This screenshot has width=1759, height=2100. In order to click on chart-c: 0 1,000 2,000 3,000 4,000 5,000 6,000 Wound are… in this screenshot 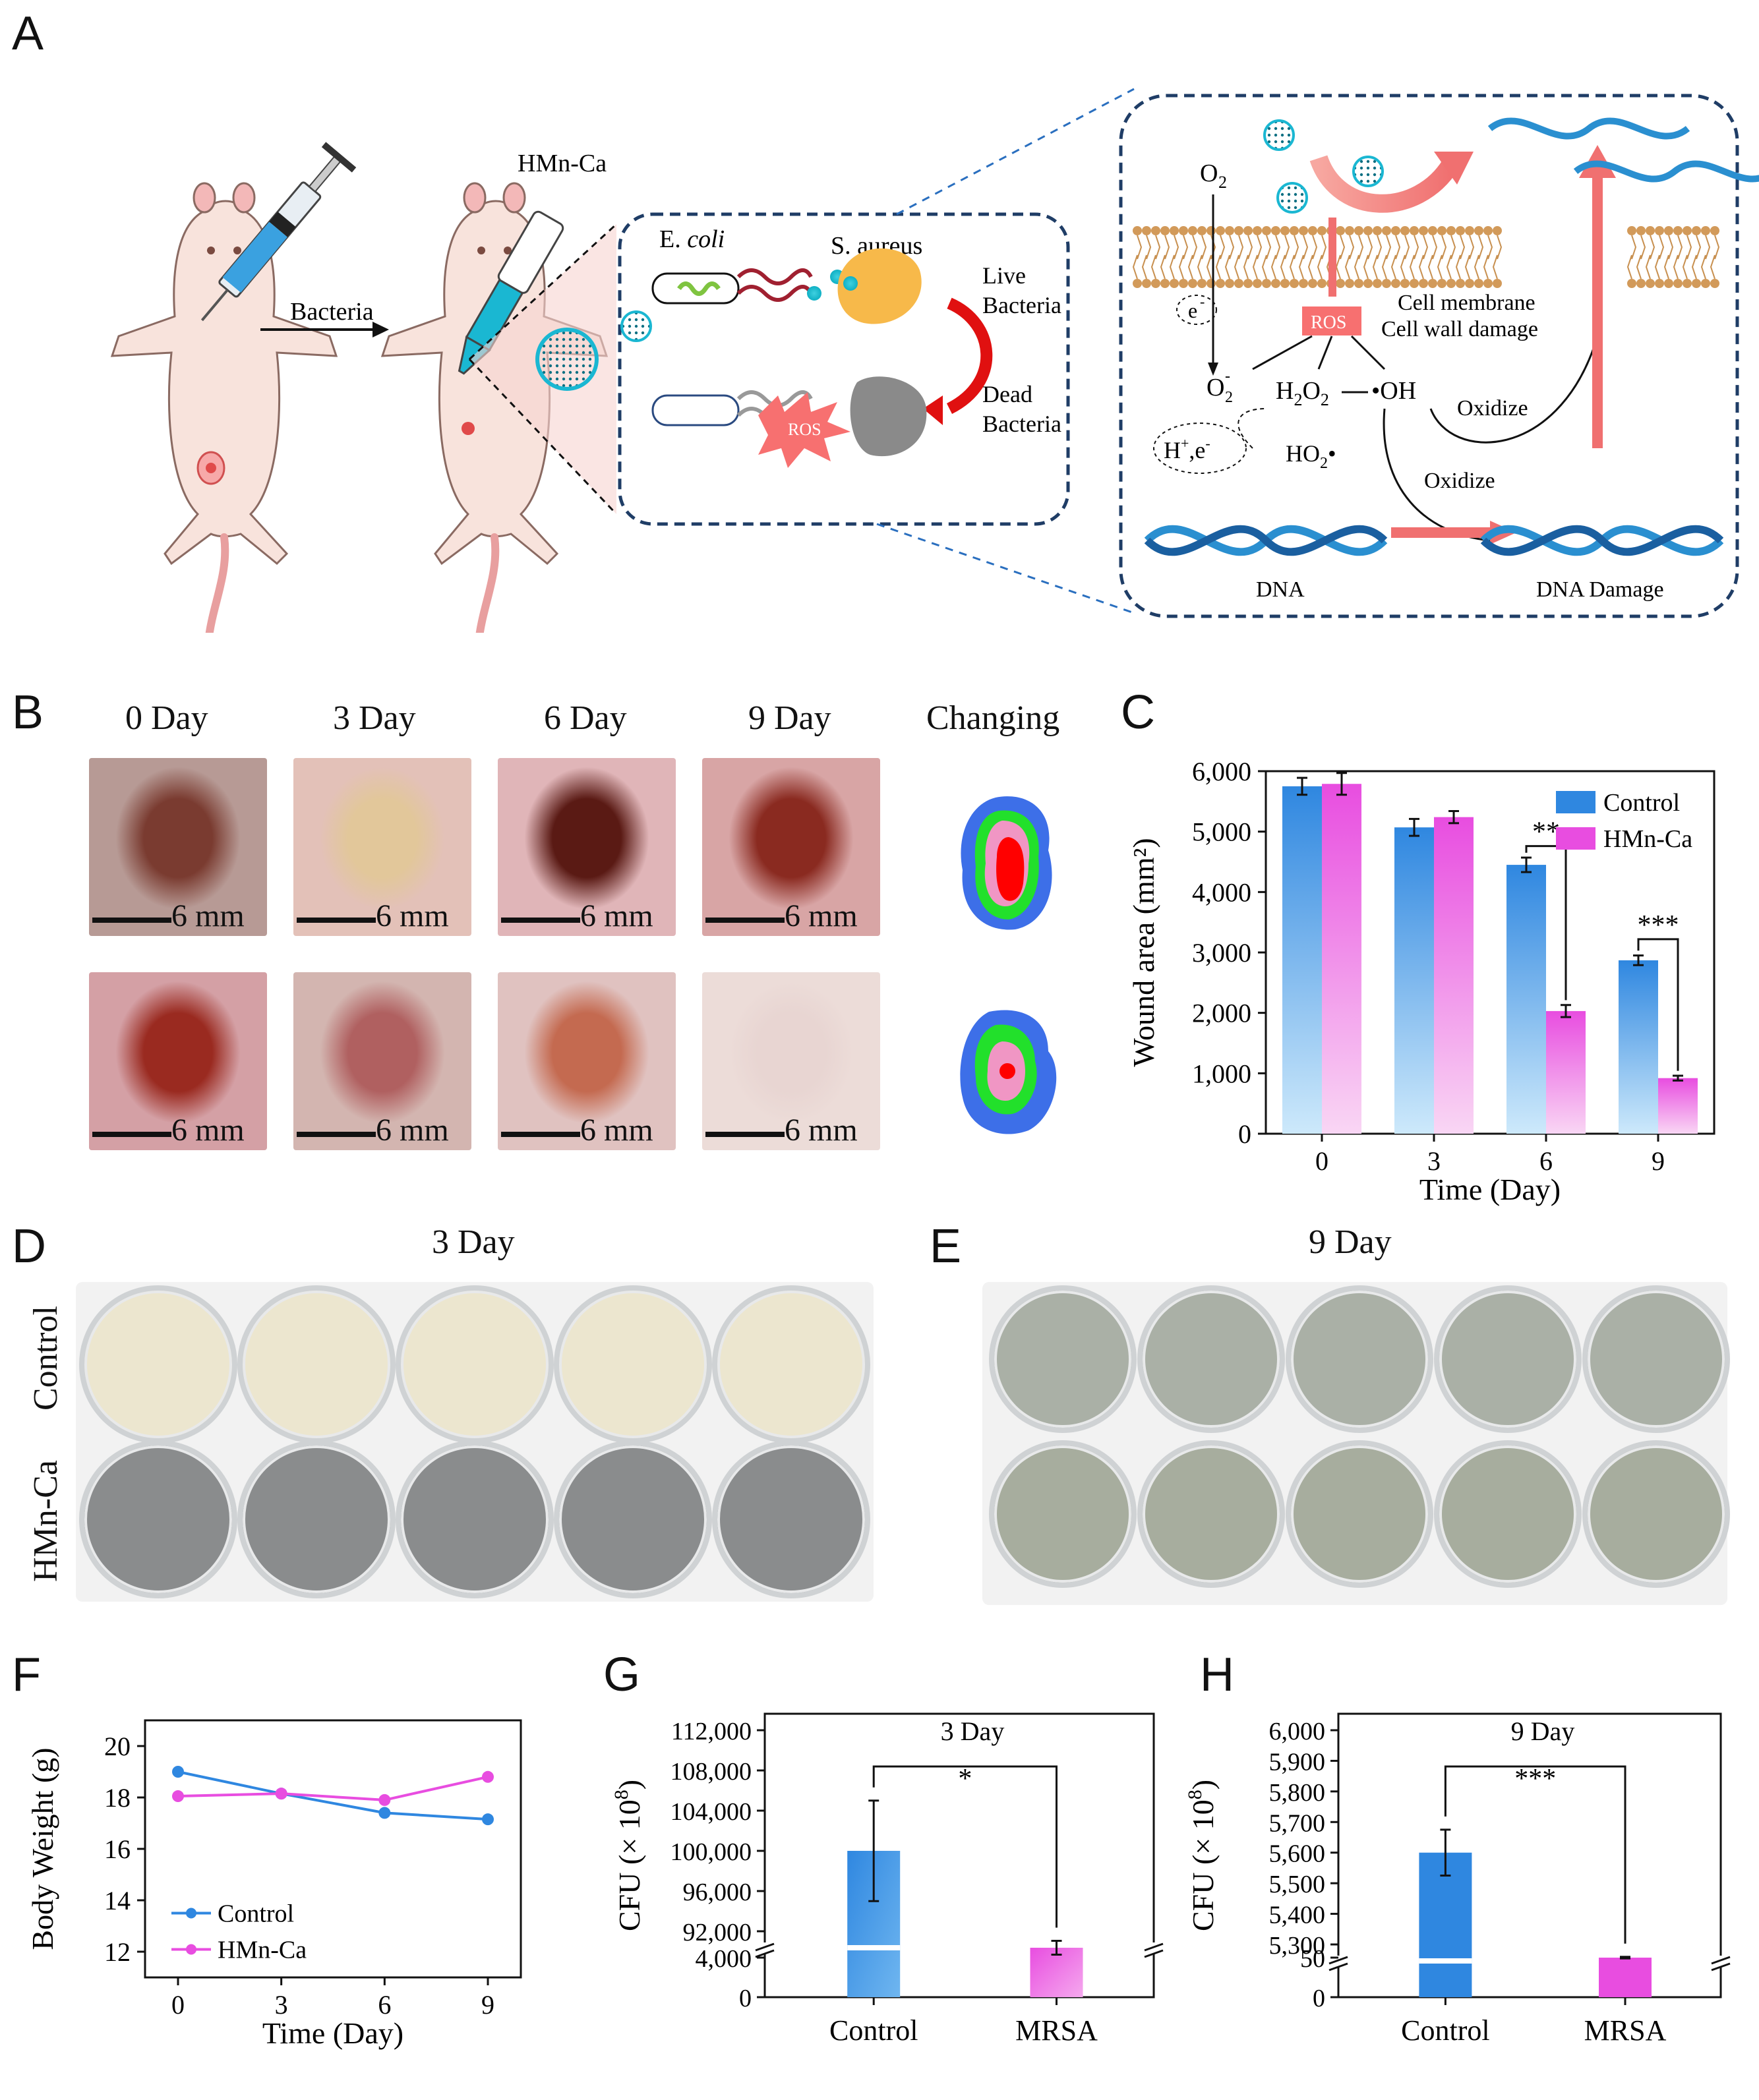, I will do `click(1421, 981)`.